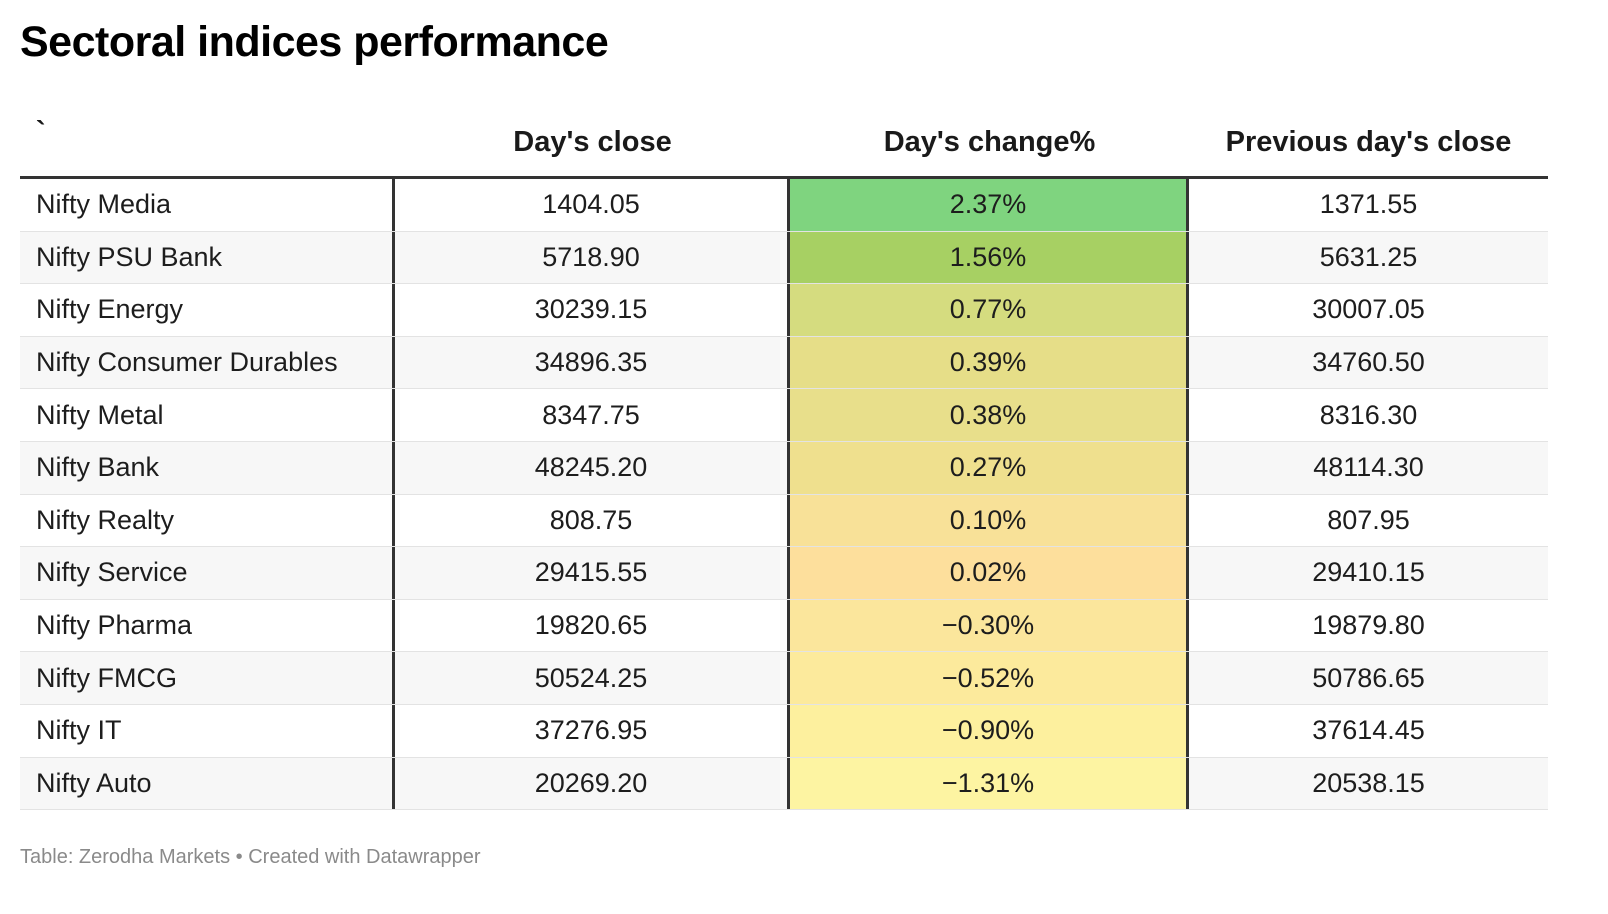 This screenshot has width=1608, height=914. Describe the element at coordinates (989, 257) in the screenshot. I see `days-change-cell: 1.56%` at that location.